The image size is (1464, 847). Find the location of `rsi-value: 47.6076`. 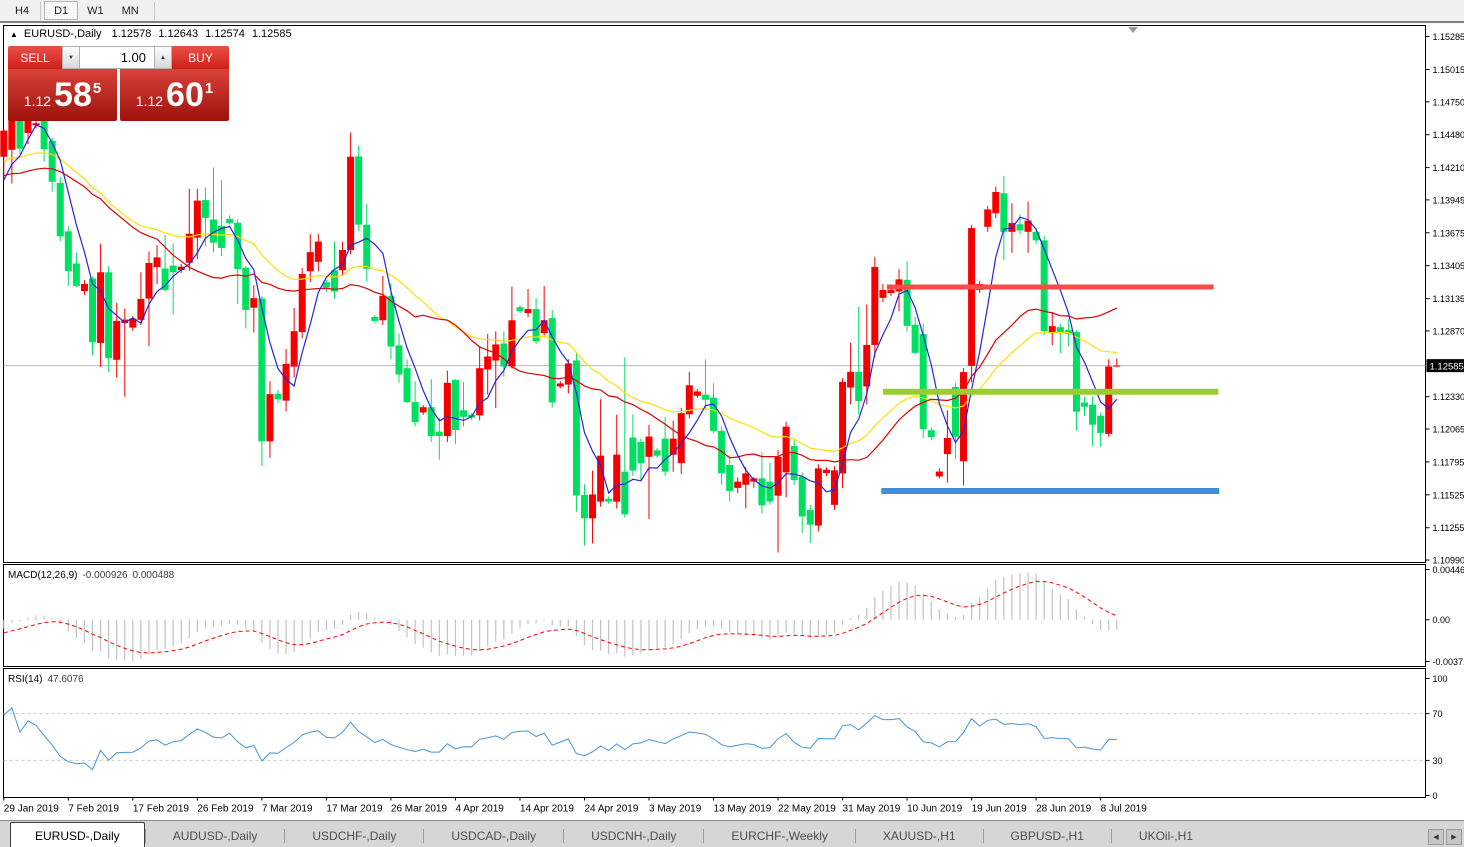

rsi-value: 47.6076 is located at coordinates (65, 679).